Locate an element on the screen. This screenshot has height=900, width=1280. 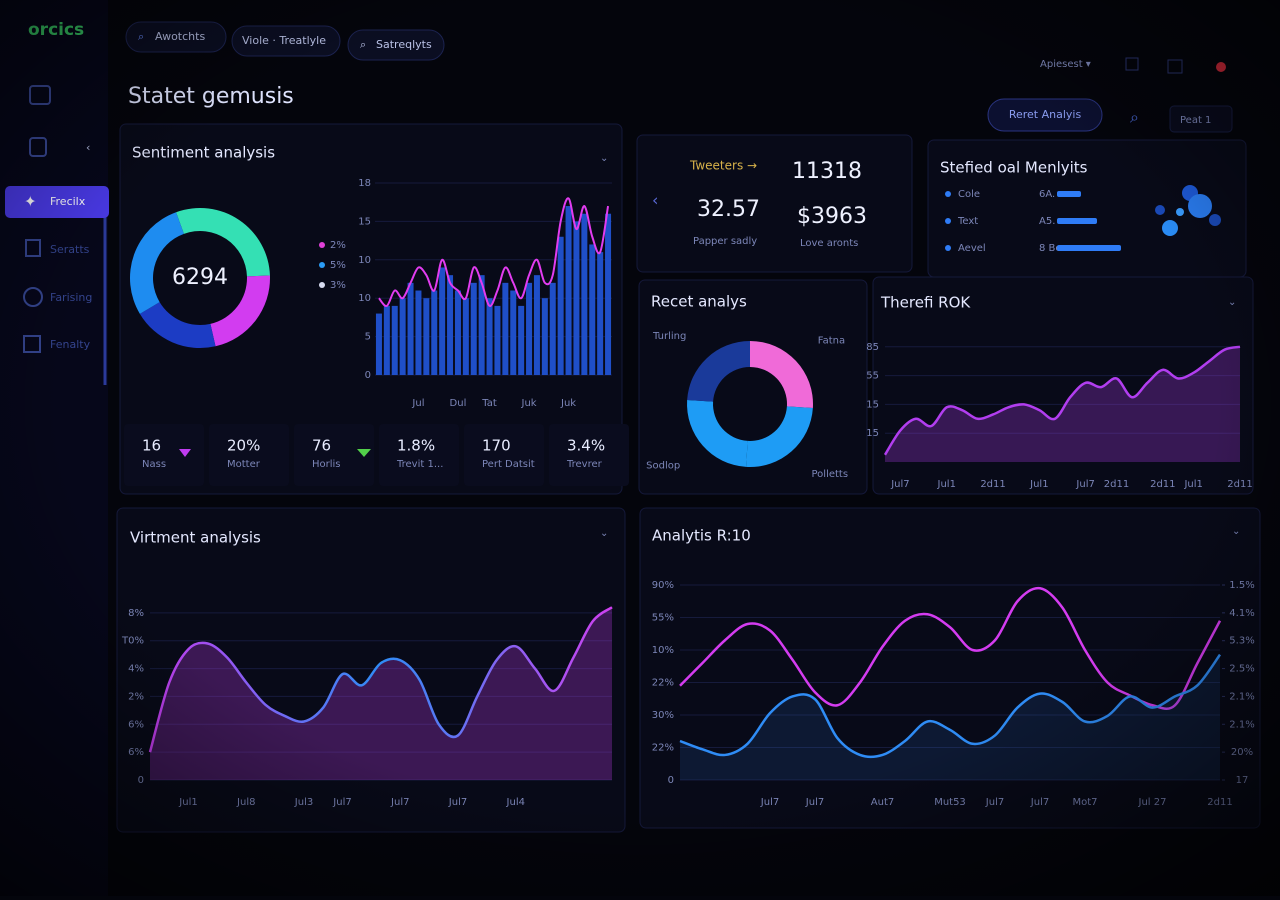
sidebar-item: Seratts is located at coordinates (70, 249).